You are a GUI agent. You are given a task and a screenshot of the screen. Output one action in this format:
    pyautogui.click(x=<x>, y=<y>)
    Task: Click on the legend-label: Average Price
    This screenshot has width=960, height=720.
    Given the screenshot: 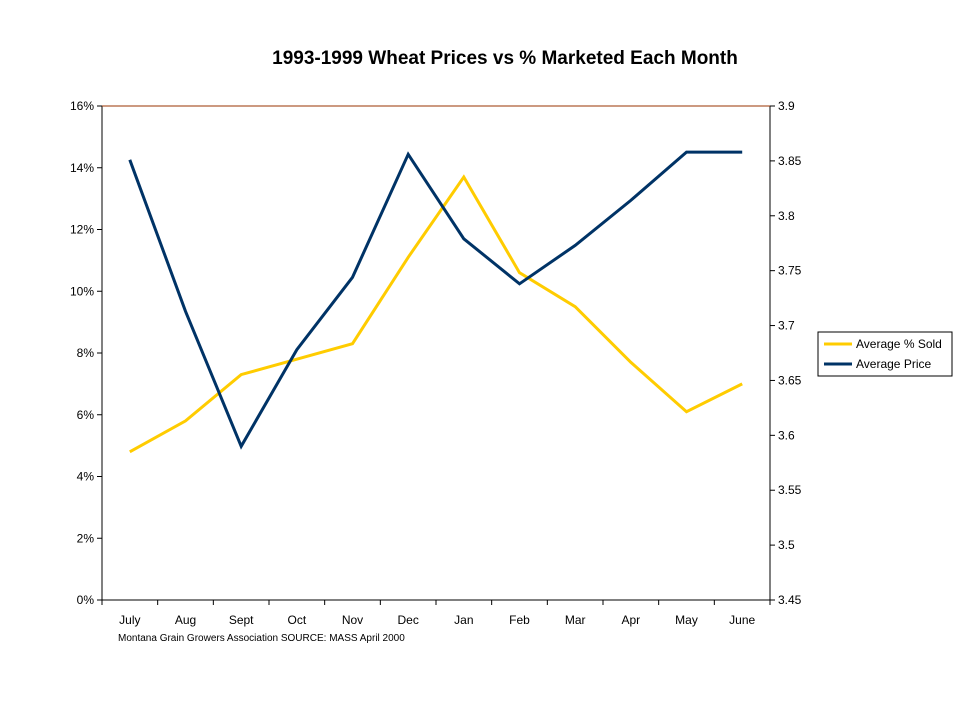 What is the action you would take?
    pyautogui.click(x=893, y=364)
    